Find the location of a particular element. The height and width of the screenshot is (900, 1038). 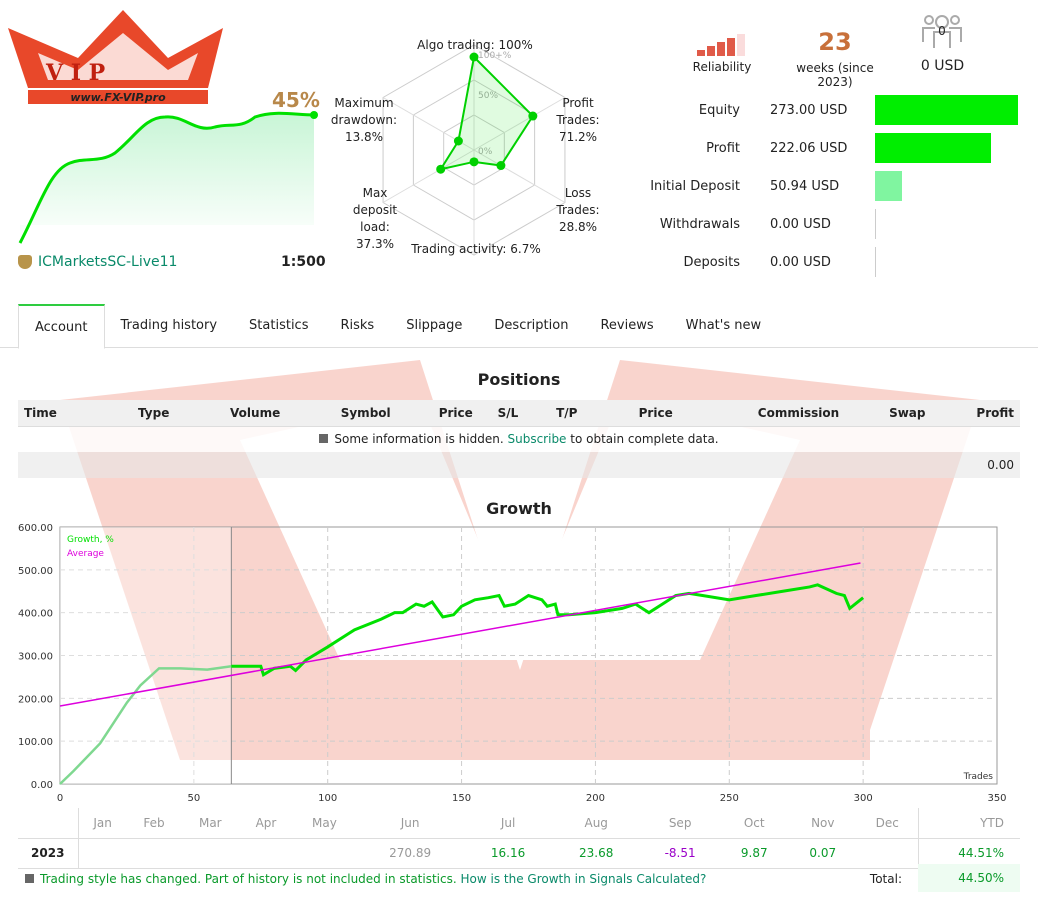

column-header: Commission is located at coordinates (762, 413).